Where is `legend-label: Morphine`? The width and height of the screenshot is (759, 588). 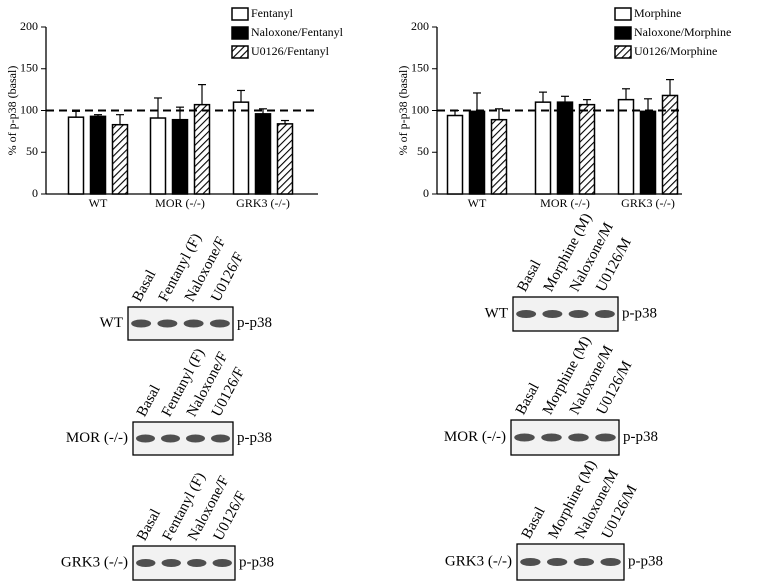 legend-label: Morphine is located at coordinates (657, 13).